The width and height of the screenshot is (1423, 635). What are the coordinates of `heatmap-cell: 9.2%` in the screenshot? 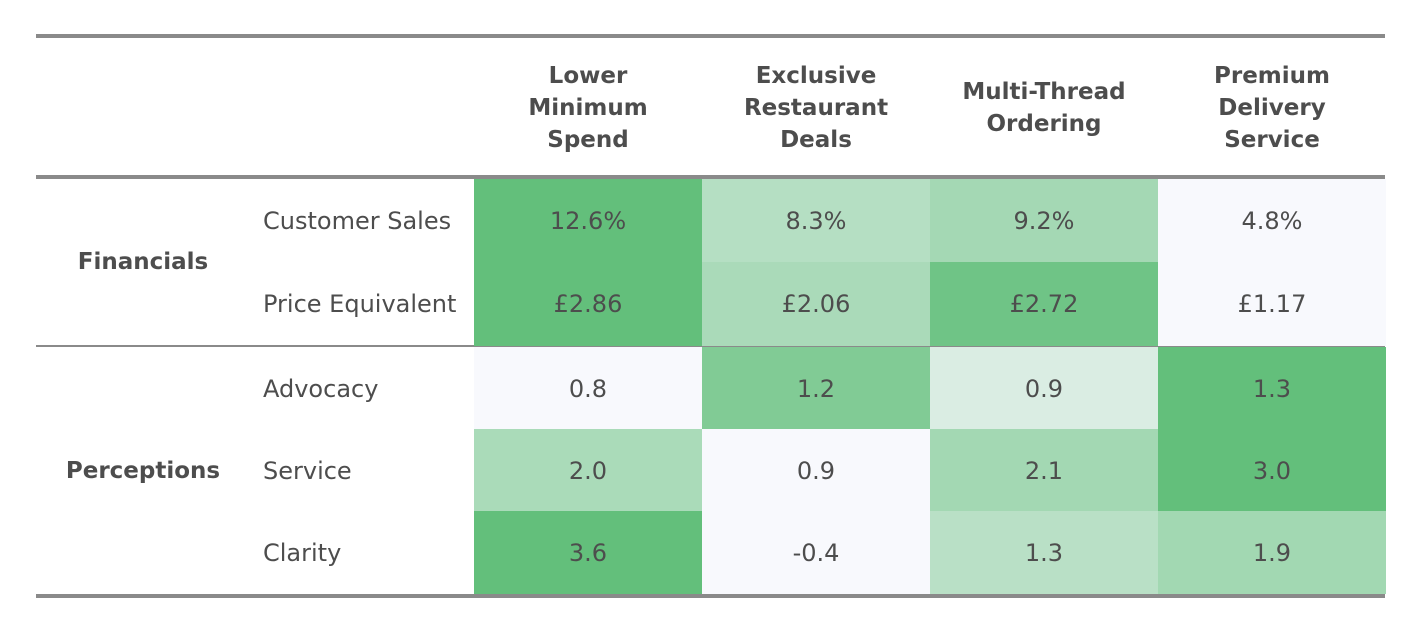 It's located at (1044, 220).